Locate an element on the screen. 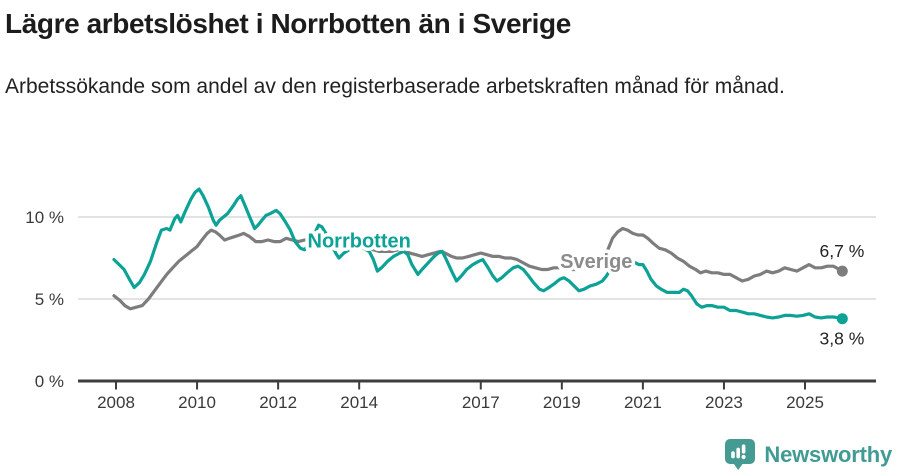 This screenshot has height=474, width=900. end-dot-norrbotten is located at coordinates (842, 319).